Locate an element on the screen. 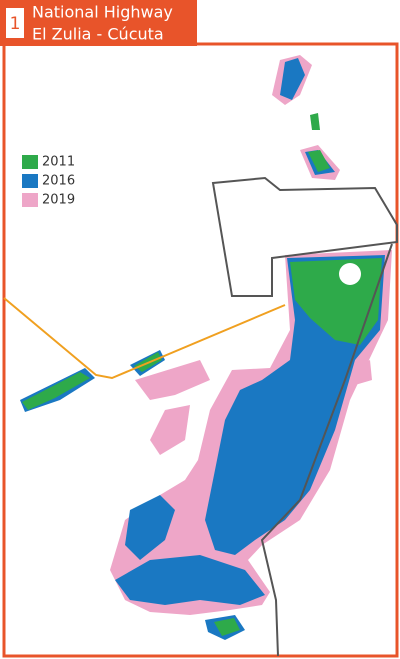  legend-label: 2019 is located at coordinates (58, 200).